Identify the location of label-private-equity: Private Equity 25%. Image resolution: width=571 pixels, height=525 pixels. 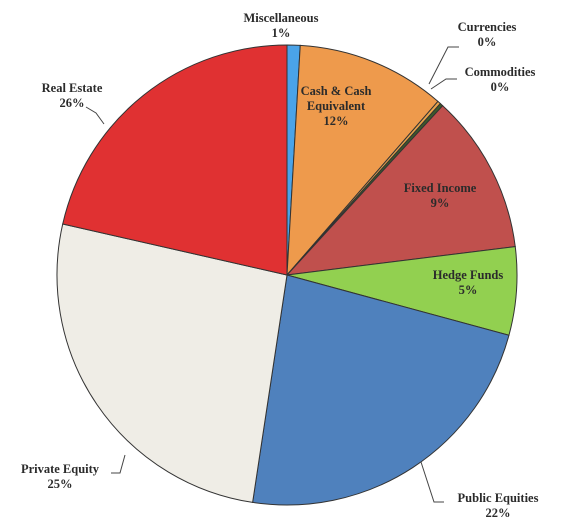
(60, 476).